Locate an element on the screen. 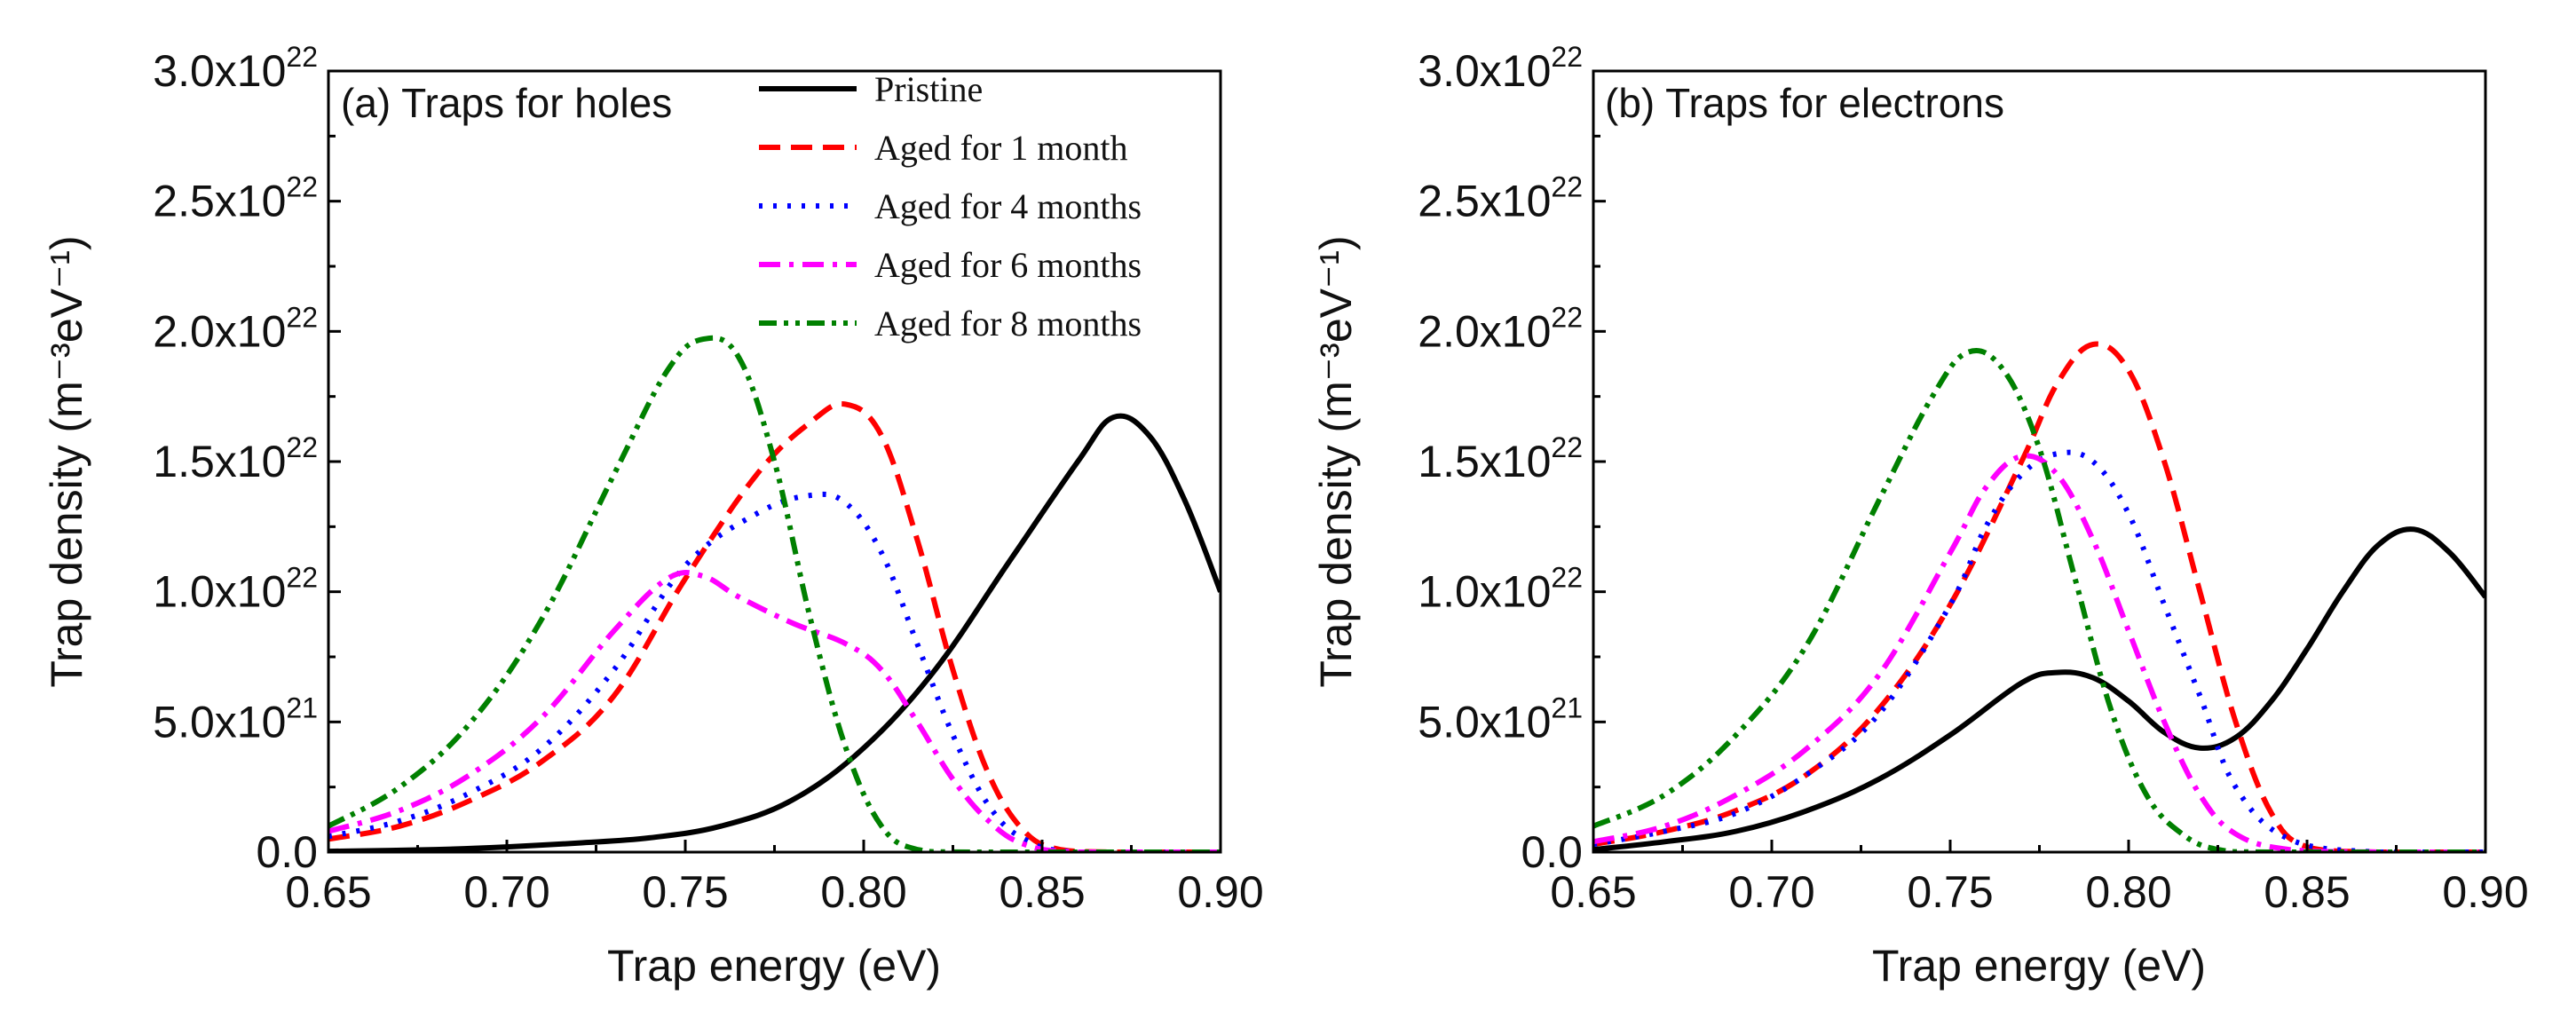  panel-a-series-pristine is located at coordinates (774, 632).